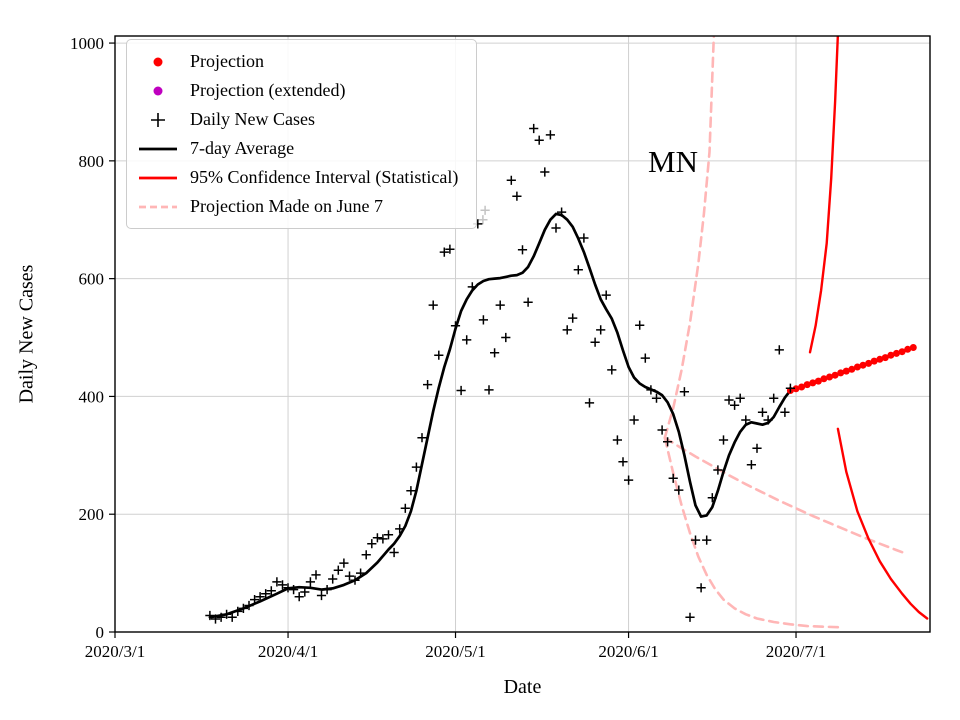 The width and height of the screenshot is (960, 720). I want to click on legend-item: 95% Confidence Interval (Statistical), so click(297, 177).